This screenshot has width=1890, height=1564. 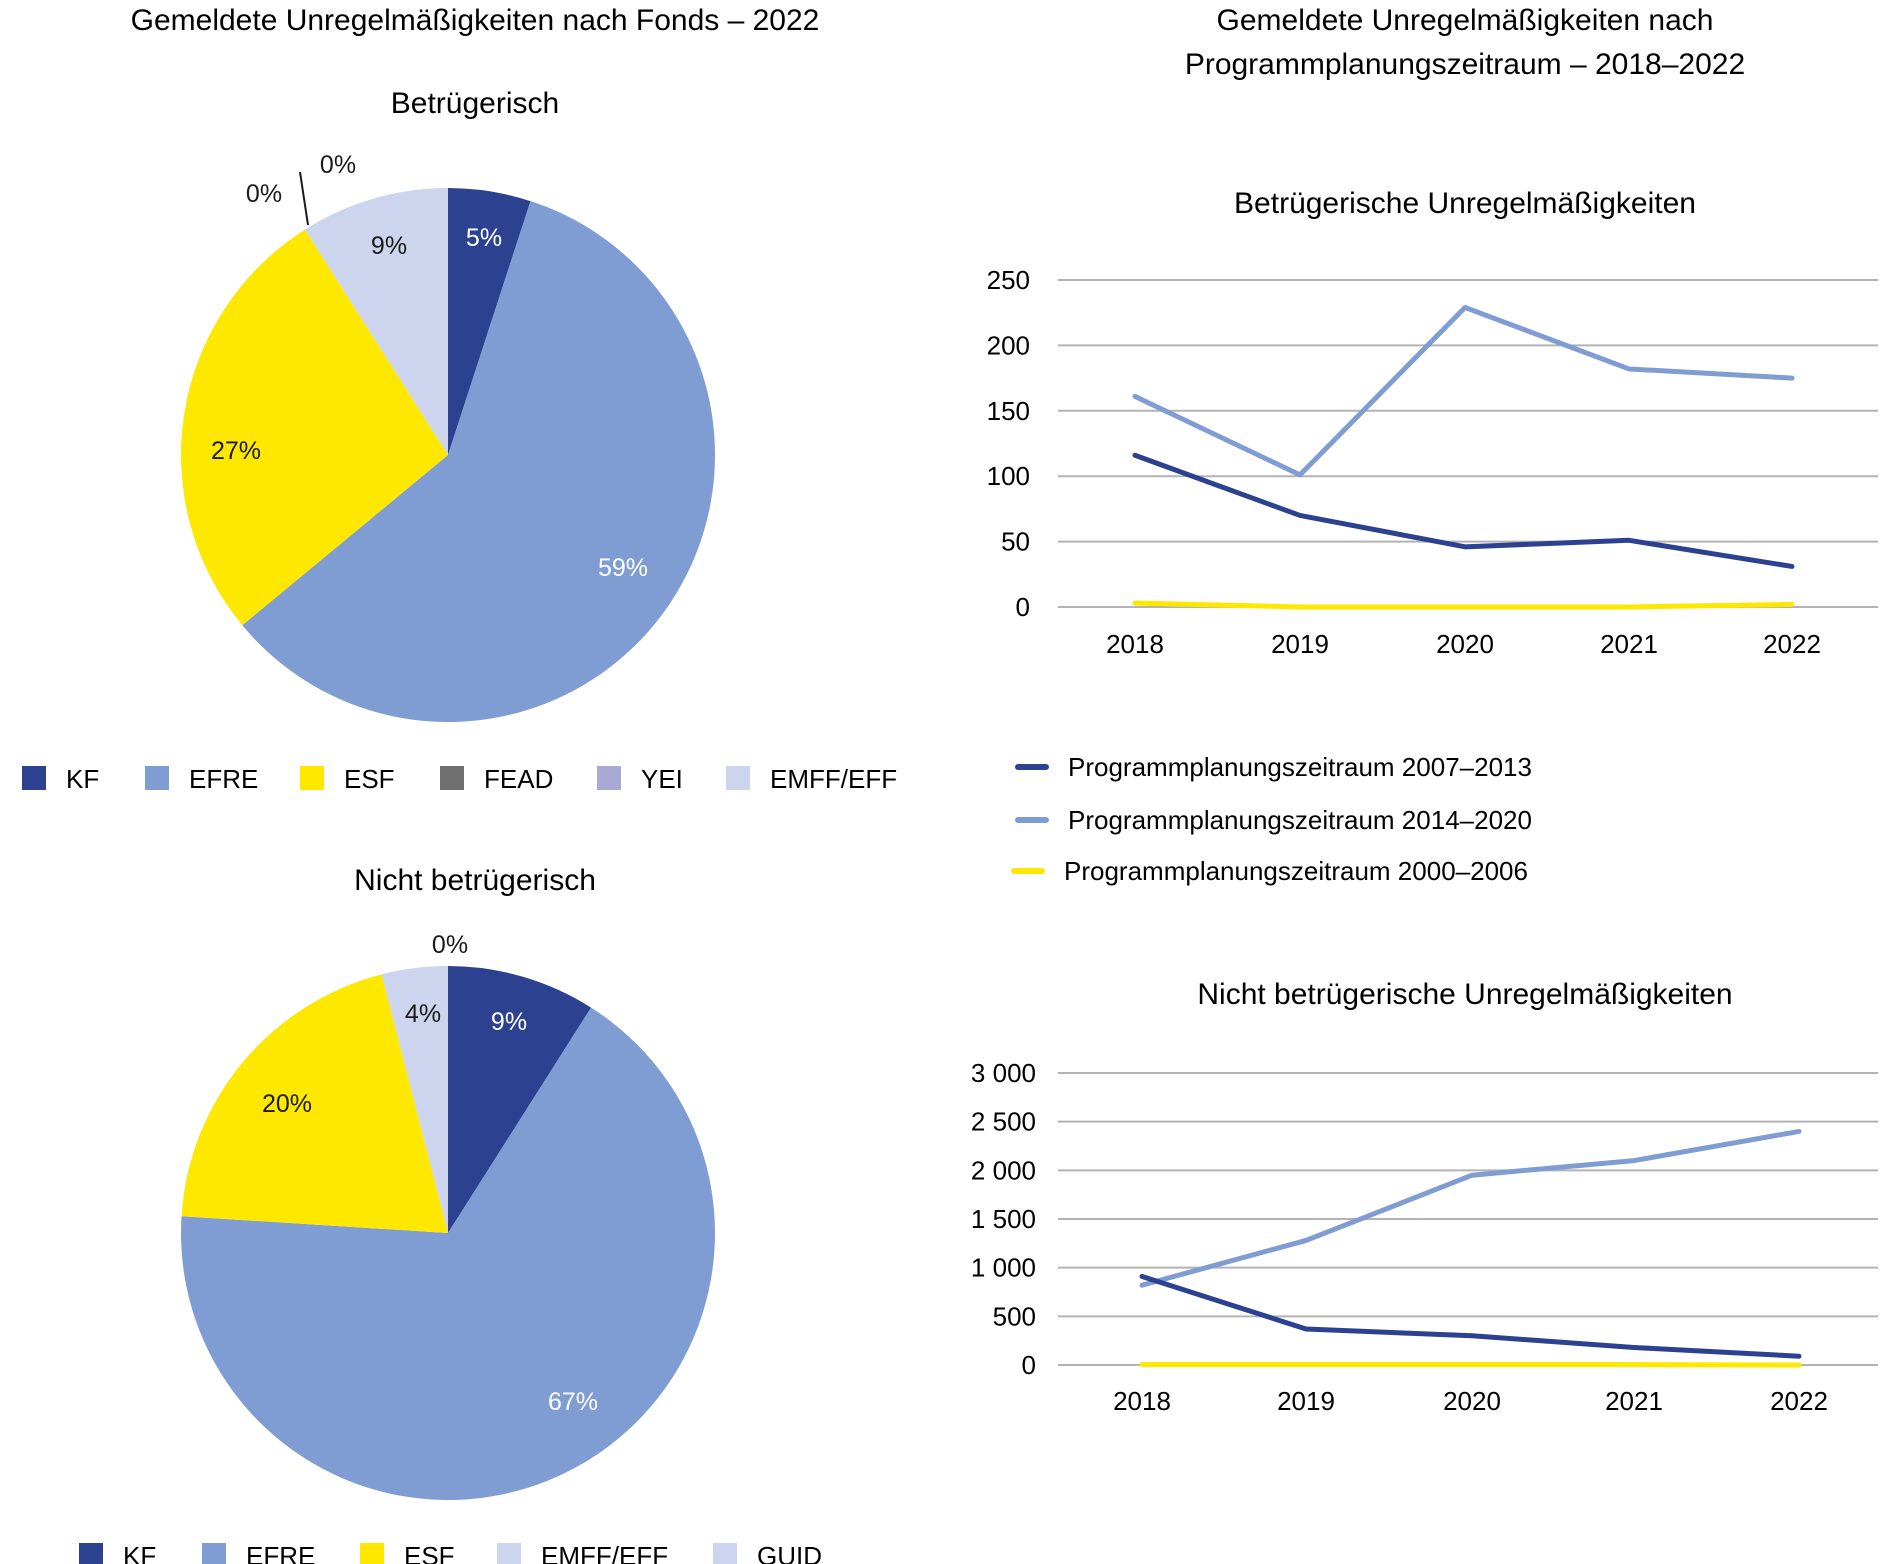 What do you see at coordinates (1003, 1122) in the screenshot?
I see `line2-ytick-label: 2 500` at bounding box center [1003, 1122].